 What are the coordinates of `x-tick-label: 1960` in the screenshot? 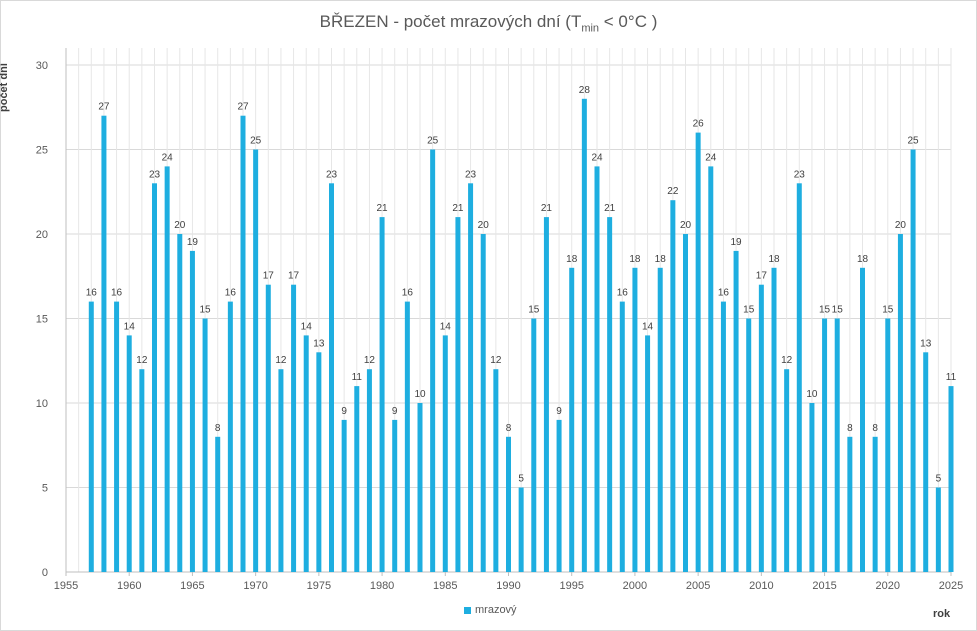 It's located at (129, 586).